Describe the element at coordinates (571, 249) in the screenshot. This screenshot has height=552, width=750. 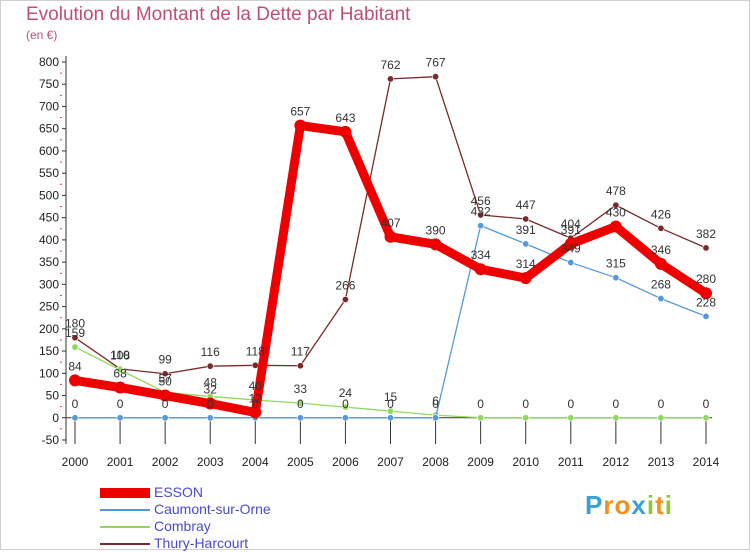
I see `value-label-caumont-sur-orne: 349` at that location.